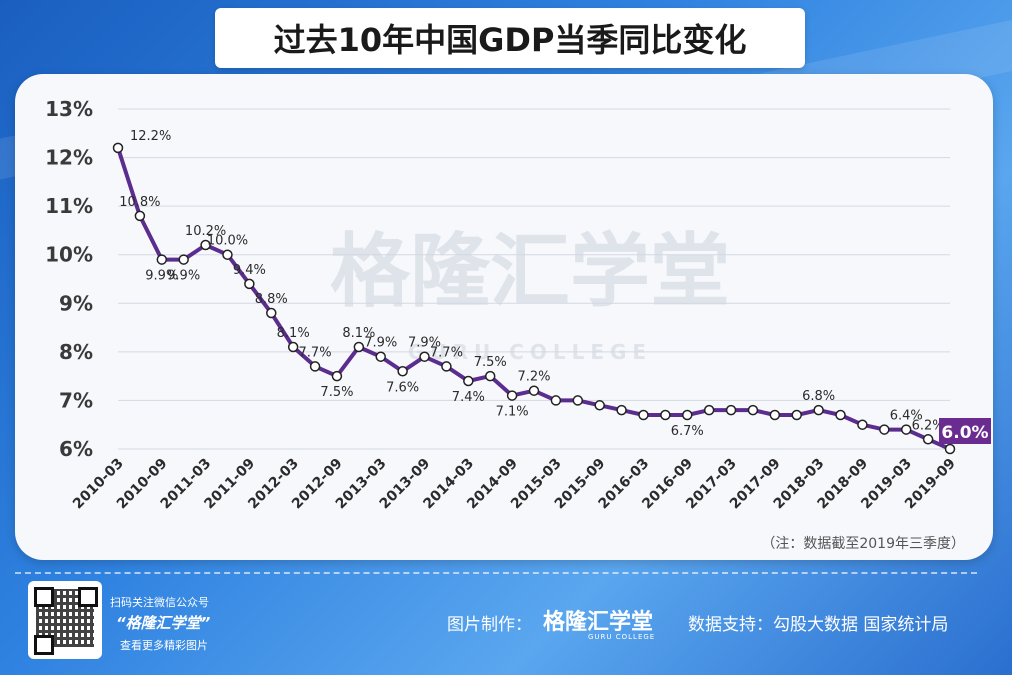 The height and width of the screenshot is (675, 1012). Describe the element at coordinates (76, 400) in the screenshot. I see `y-tick-label: 7%` at that location.